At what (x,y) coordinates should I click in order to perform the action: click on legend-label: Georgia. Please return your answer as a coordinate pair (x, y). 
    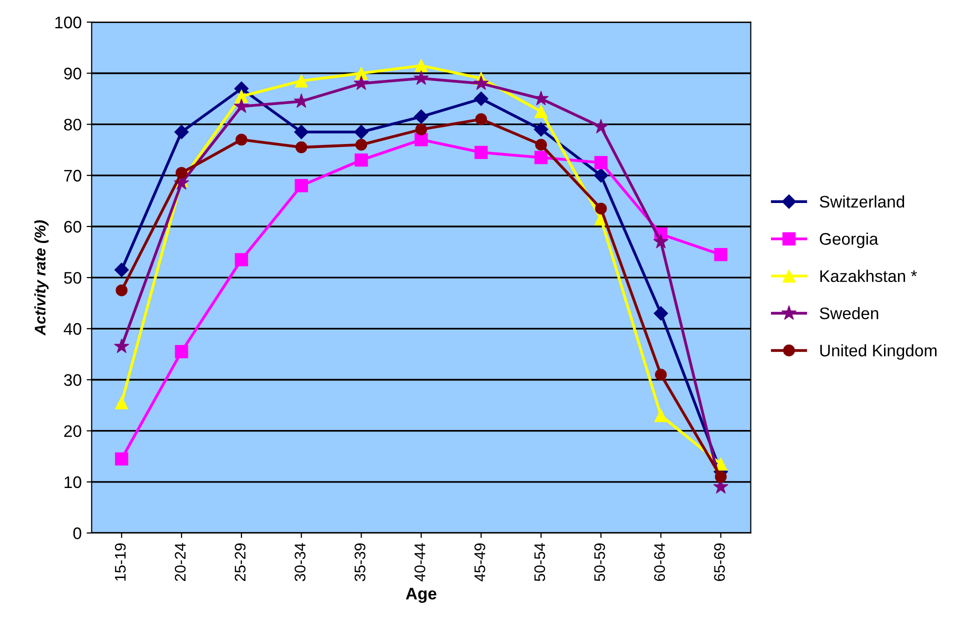
    Looking at the image, I should click on (849, 240).